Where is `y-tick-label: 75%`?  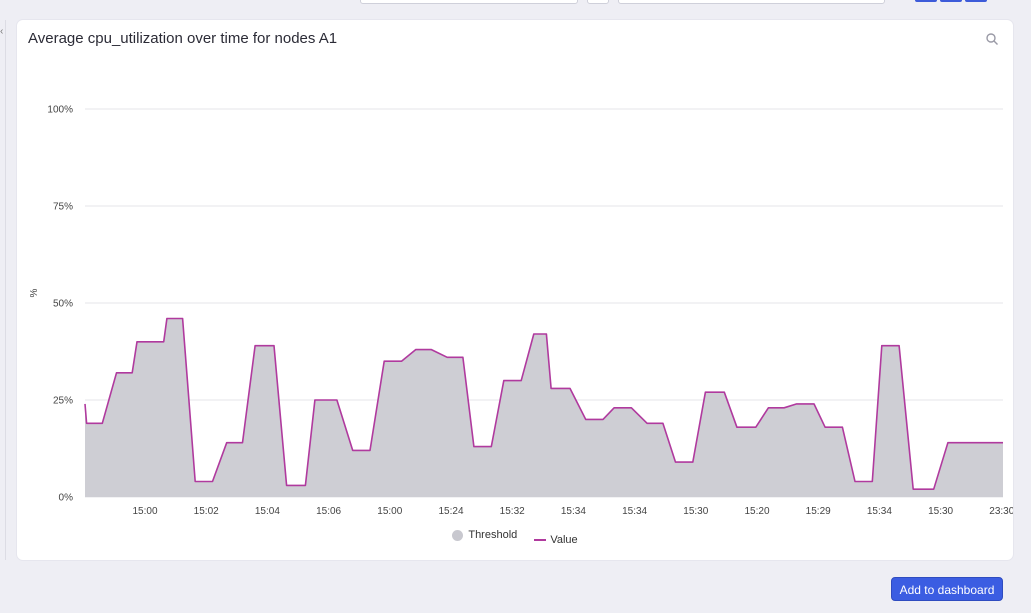 y-tick-label: 75% is located at coordinates (63, 207).